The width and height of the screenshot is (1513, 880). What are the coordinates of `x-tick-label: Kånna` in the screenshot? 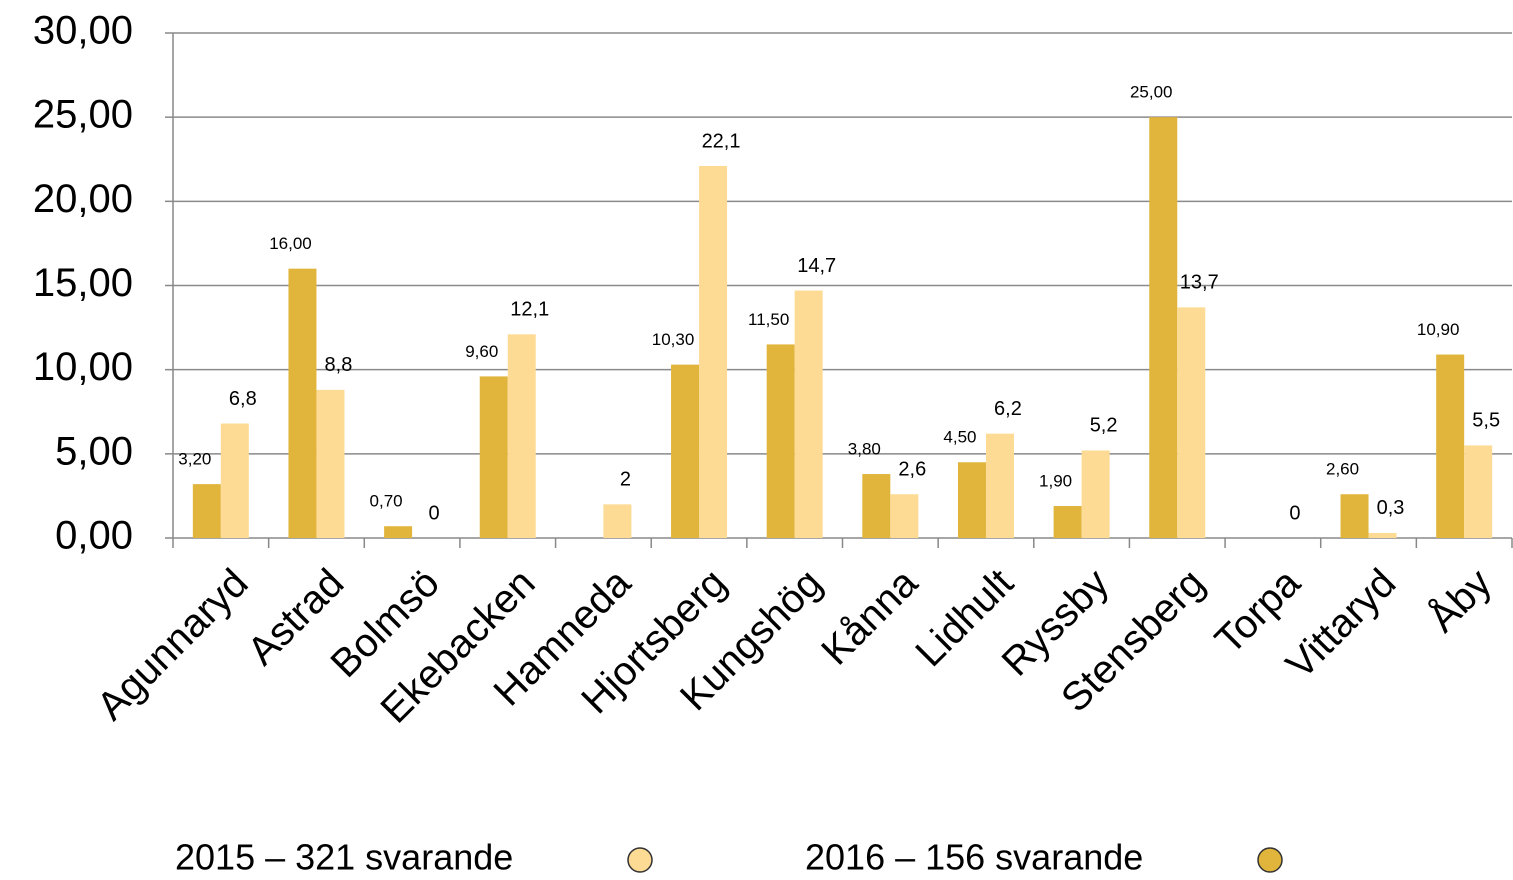 It's located at (869, 616).